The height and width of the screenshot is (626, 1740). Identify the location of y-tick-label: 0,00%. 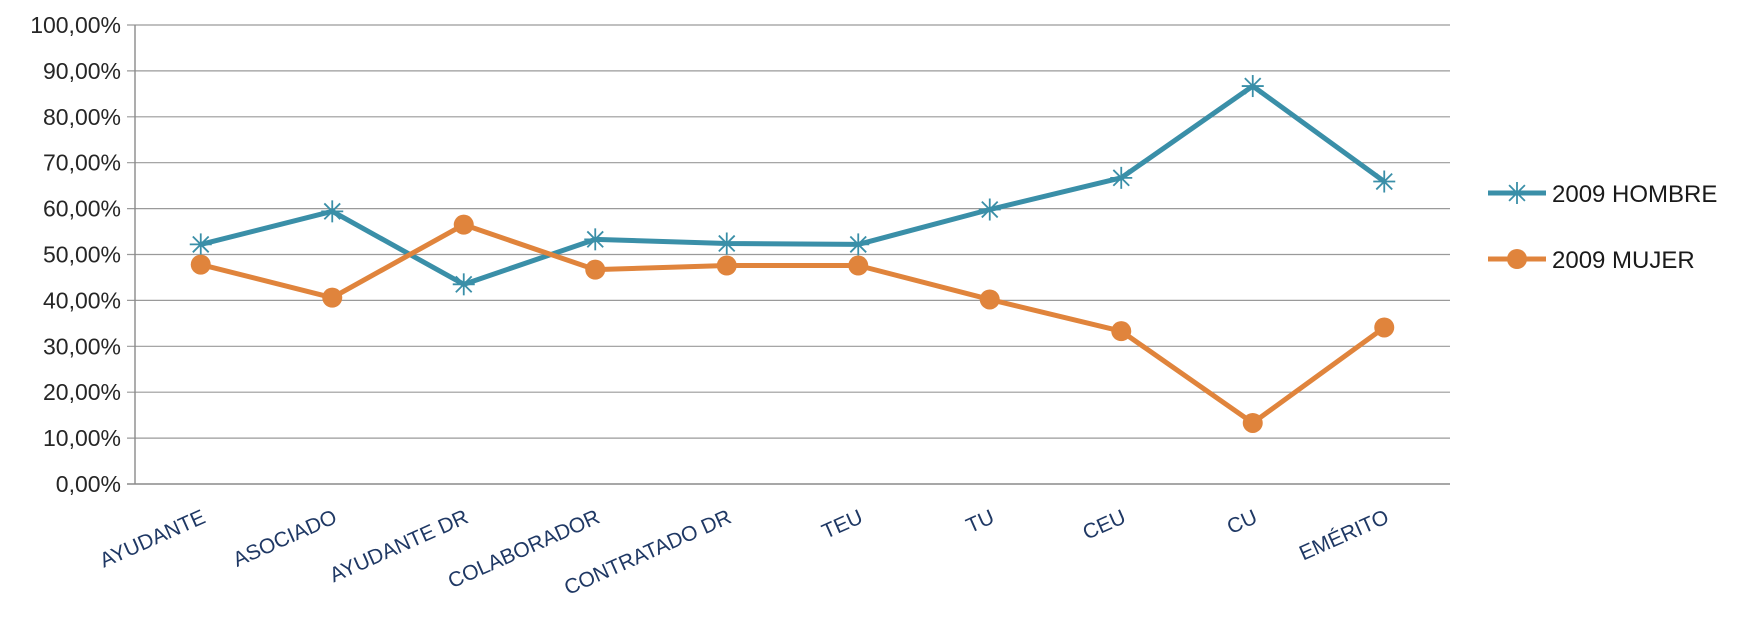
(88, 484).